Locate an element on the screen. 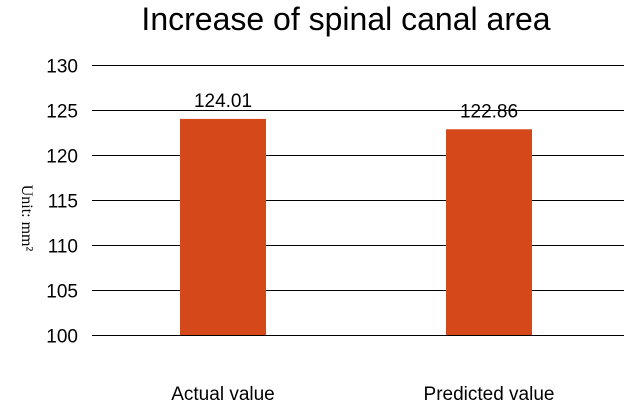 The width and height of the screenshot is (624, 407). category-label: Actual value is located at coordinates (223, 394).